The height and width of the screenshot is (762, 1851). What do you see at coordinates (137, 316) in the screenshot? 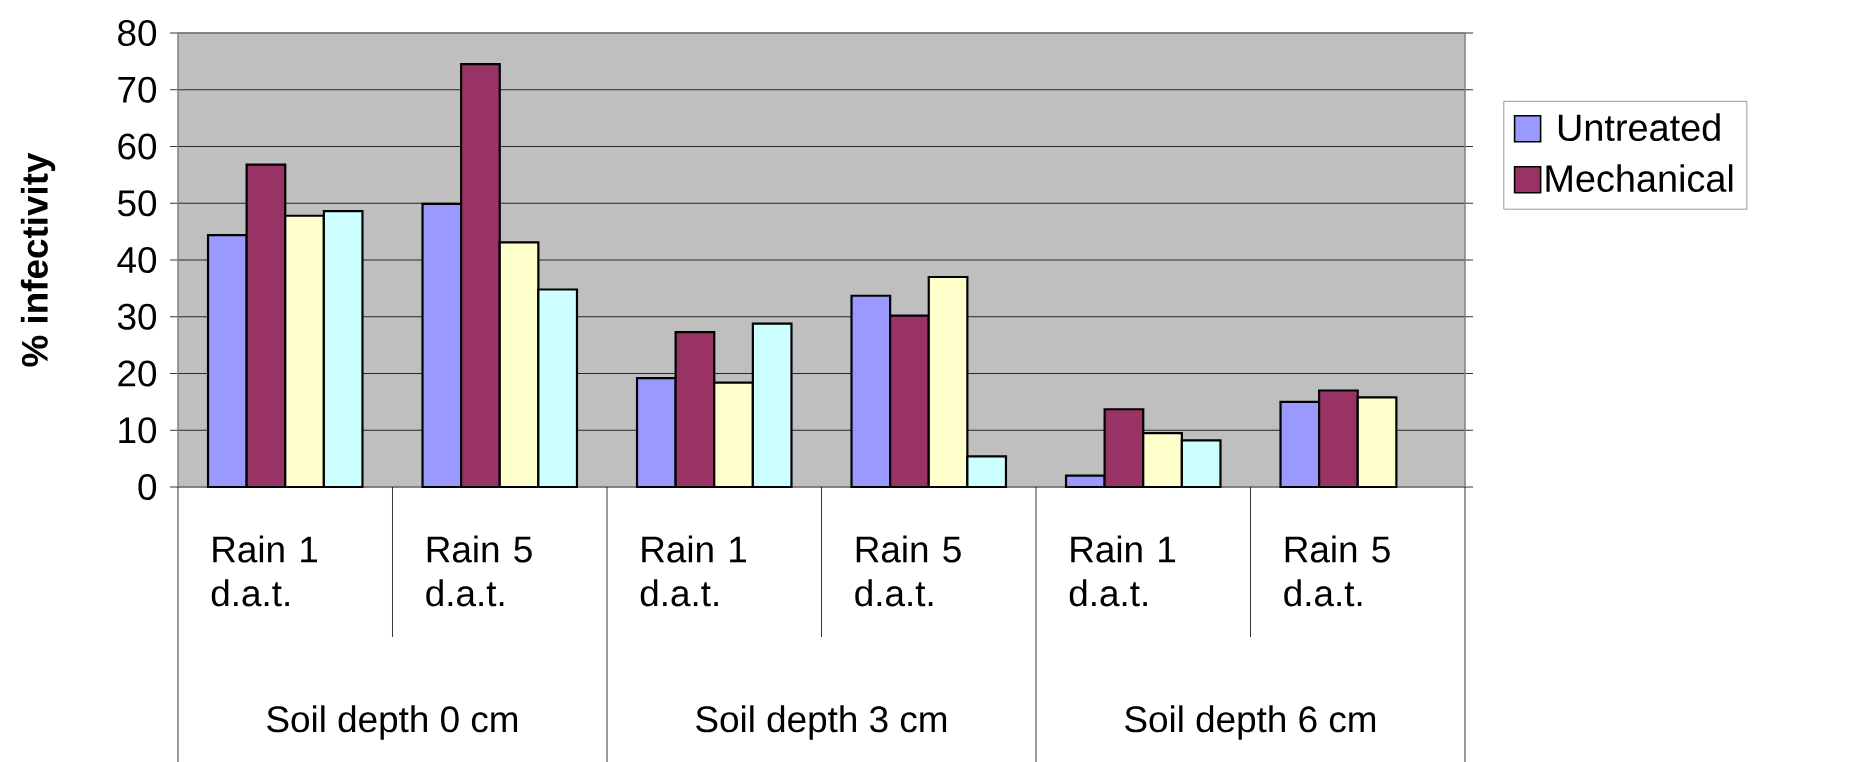
I see `y-tick-label: 30` at bounding box center [137, 316].